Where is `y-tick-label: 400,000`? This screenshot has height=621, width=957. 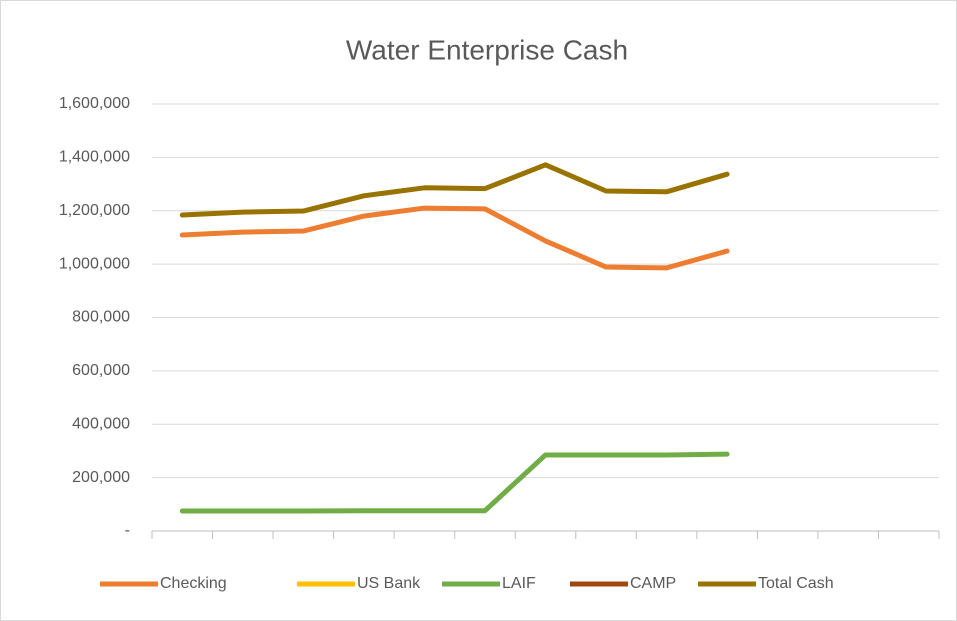
y-tick-label: 400,000 is located at coordinates (101, 423).